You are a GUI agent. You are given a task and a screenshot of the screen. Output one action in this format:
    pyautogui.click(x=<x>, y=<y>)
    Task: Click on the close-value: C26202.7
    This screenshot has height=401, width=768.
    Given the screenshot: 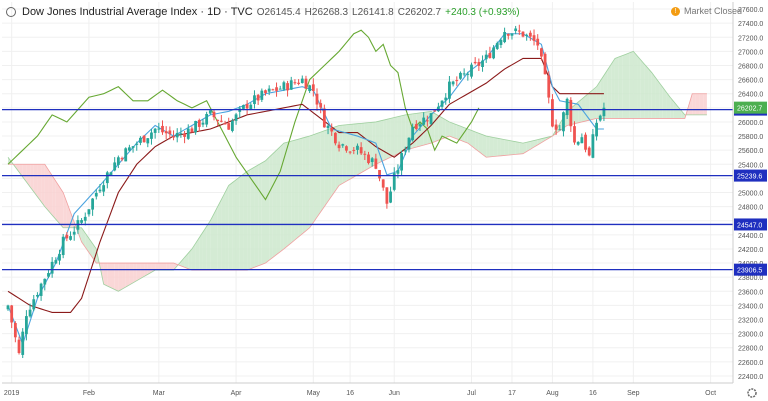 What is the action you would take?
    pyautogui.click(x=419, y=12)
    